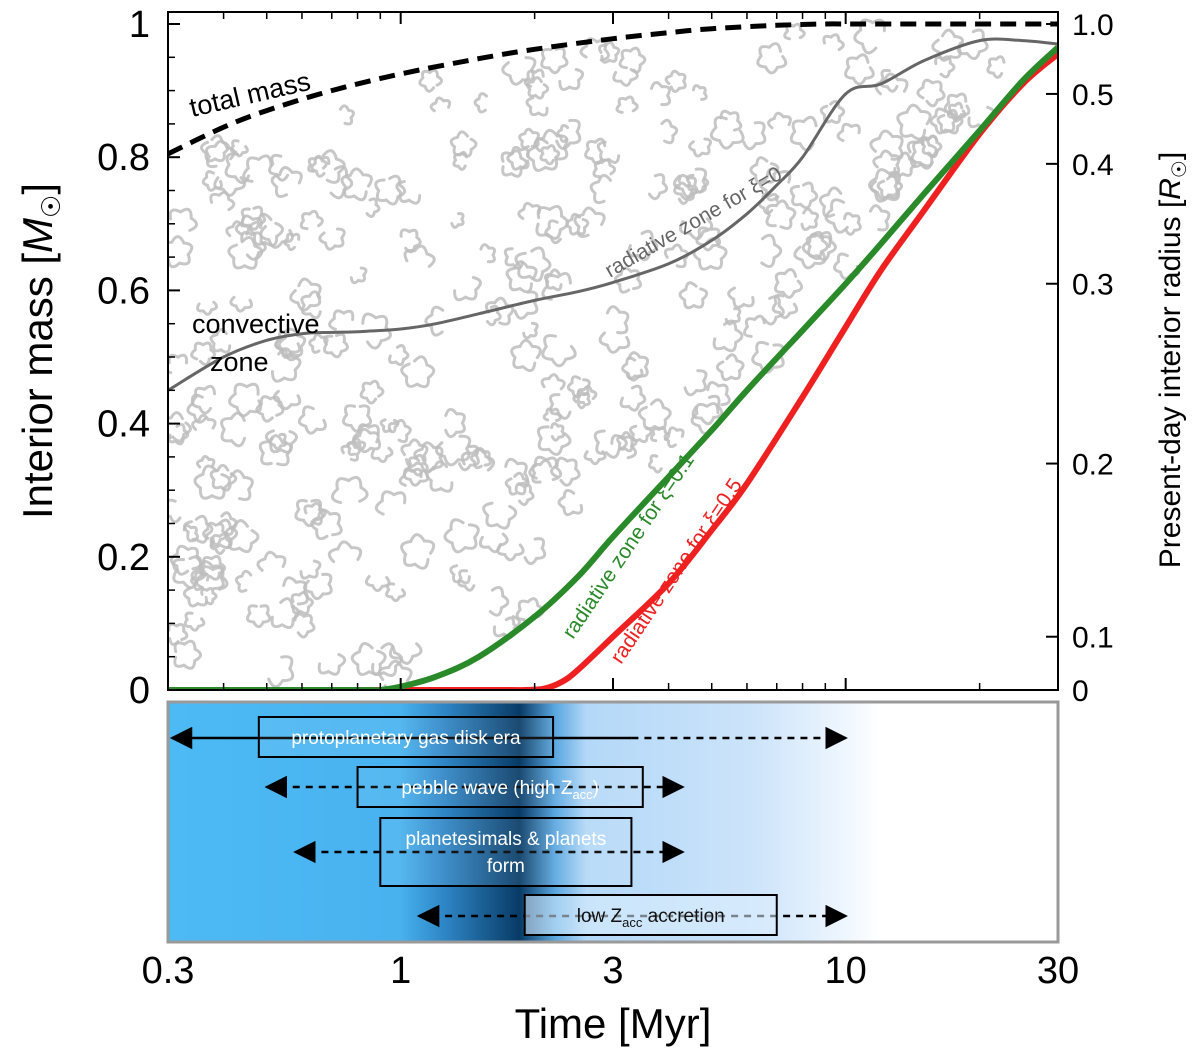 The width and height of the screenshot is (1200, 1059). Describe the element at coordinates (139, 691) in the screenshot. I see `y-tick-label: 0` at that location.